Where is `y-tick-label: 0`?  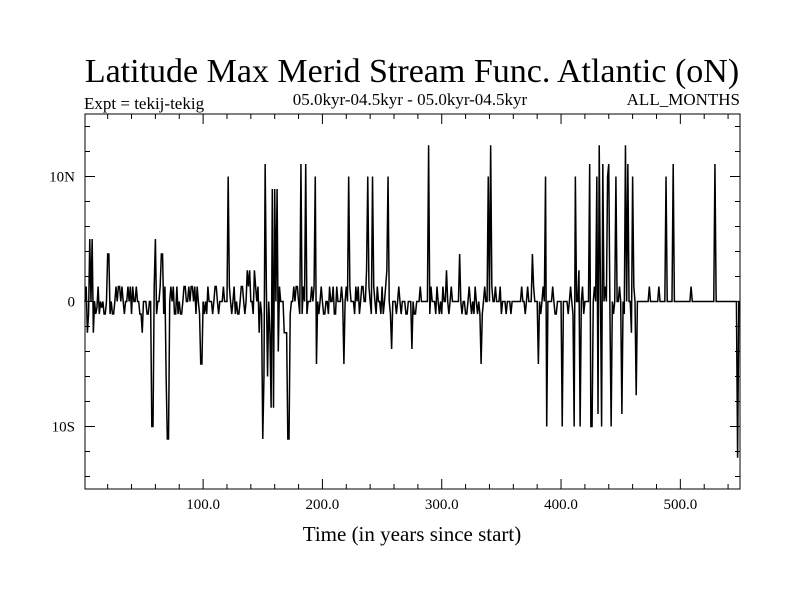
y-tick-label: 0 is located at coordinates (72, 303).